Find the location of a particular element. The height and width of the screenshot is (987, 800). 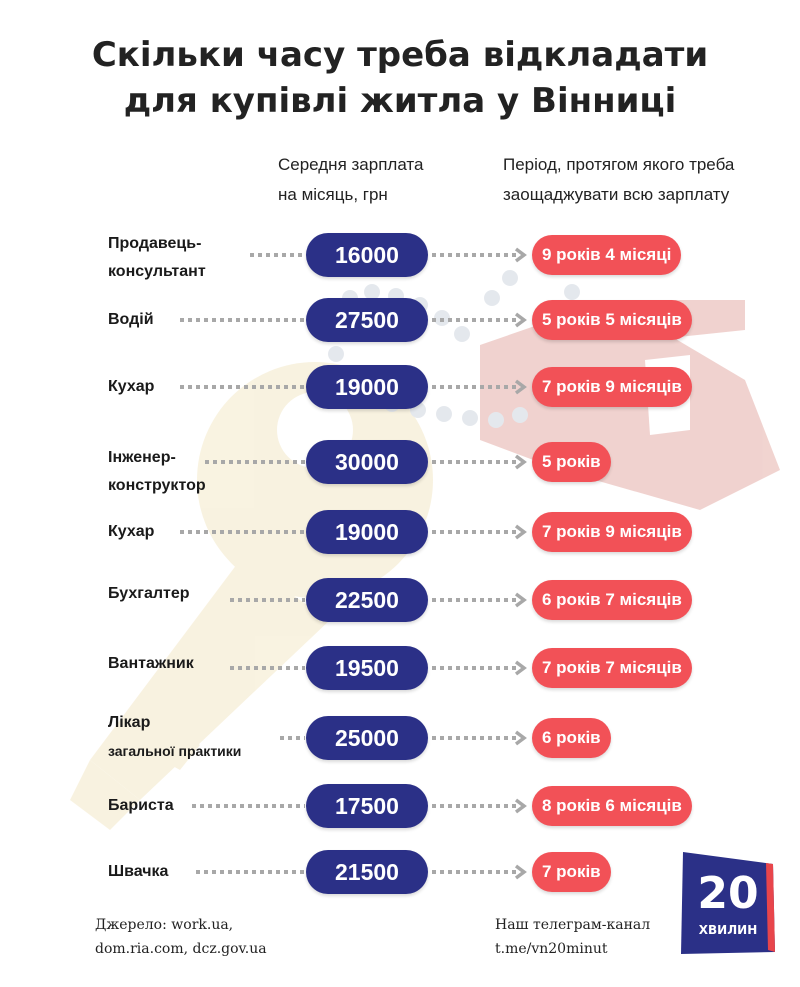

profession-label: Лікар загальної практики is located at coordinates (174, 737).